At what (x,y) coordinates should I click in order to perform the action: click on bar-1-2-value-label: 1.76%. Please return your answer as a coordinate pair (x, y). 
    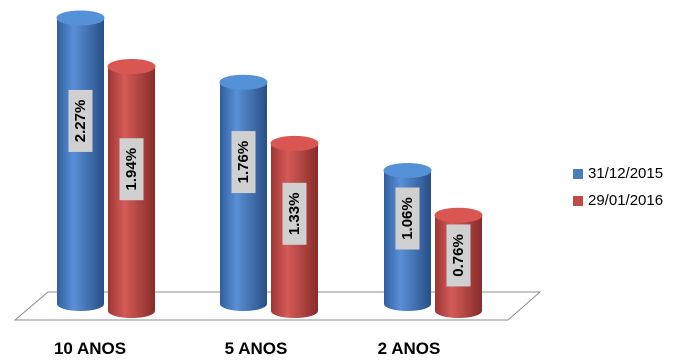
    Looking at the image, I should click on (243, 162).